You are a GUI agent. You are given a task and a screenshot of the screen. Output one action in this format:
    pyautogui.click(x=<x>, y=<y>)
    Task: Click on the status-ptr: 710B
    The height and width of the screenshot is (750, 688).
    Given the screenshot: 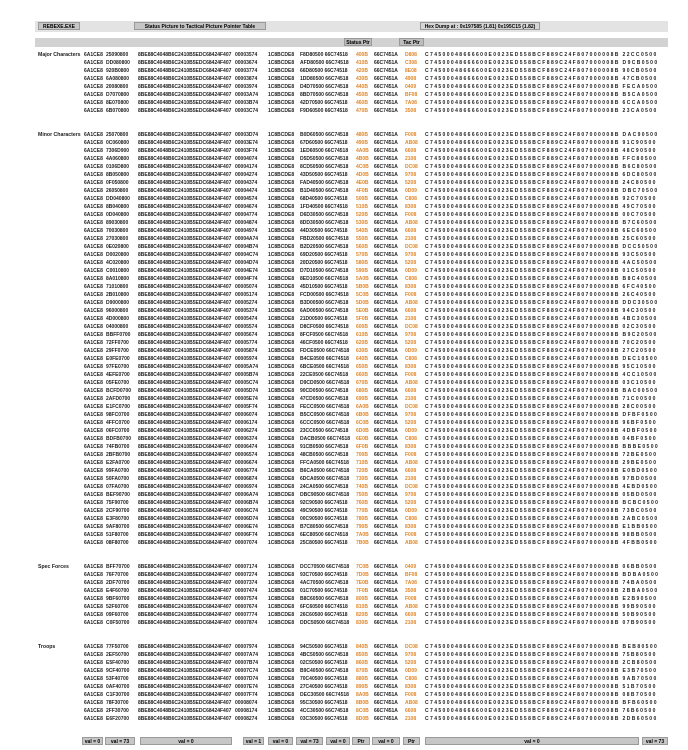 What is the action you would take?
    pyautogui.click(x=362, y=463)
    